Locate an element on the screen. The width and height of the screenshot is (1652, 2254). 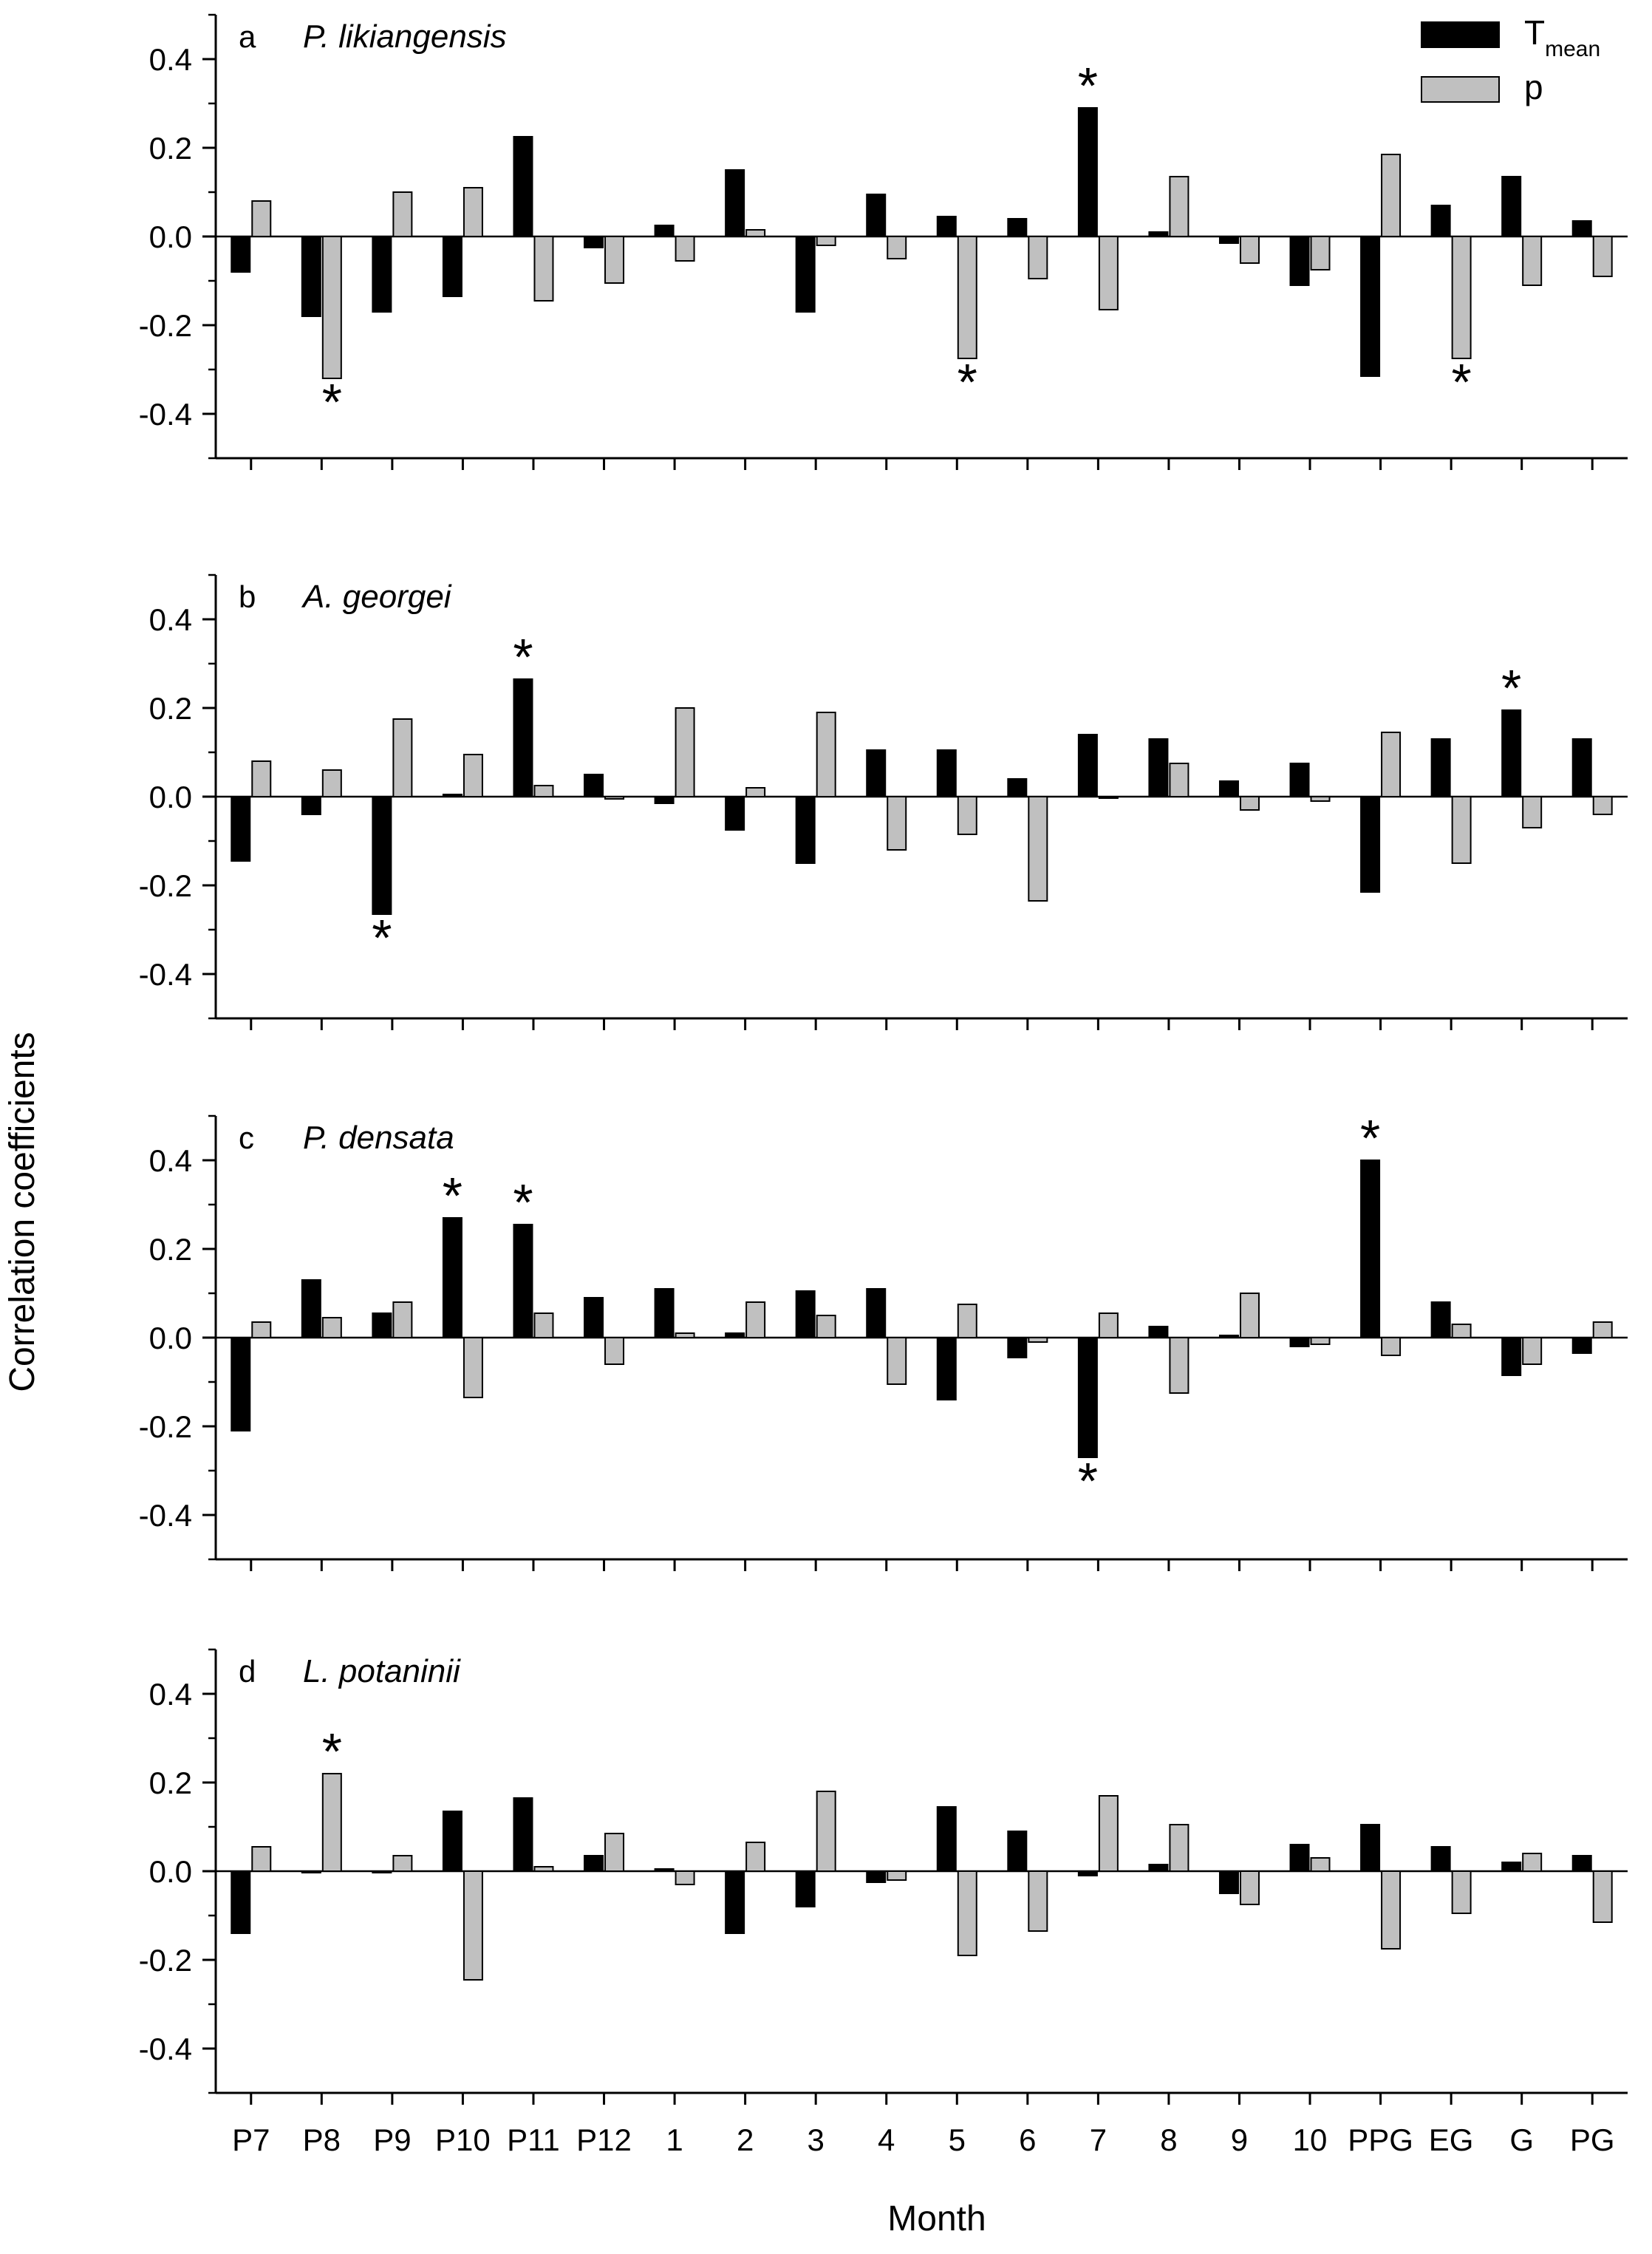
x-tick-label: PPG is located at coordinates (1380, 2139).